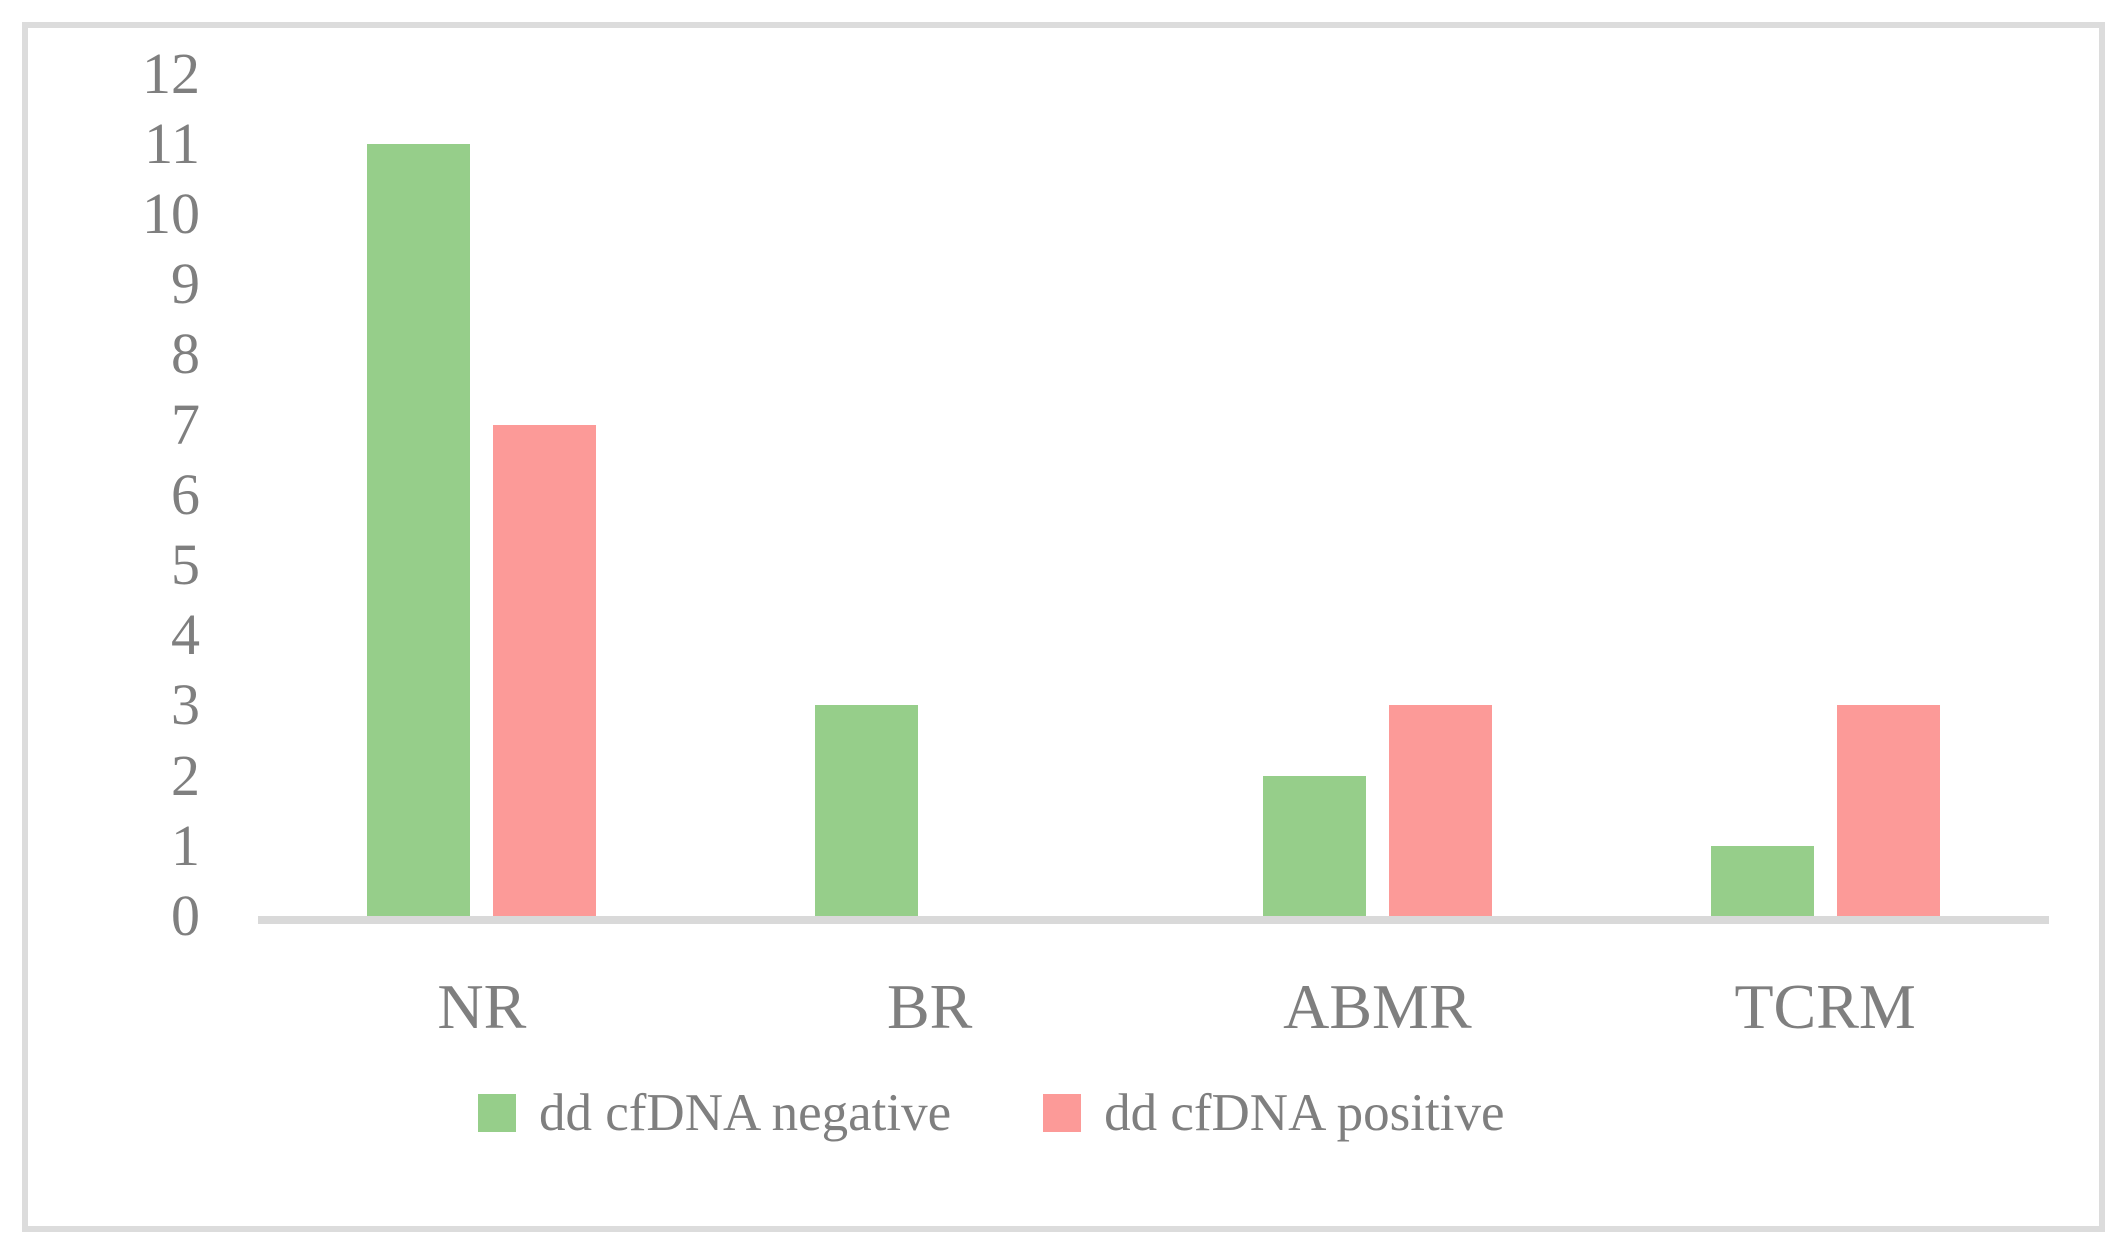  I want to click on bar-nr-negative, so click(419, 529).